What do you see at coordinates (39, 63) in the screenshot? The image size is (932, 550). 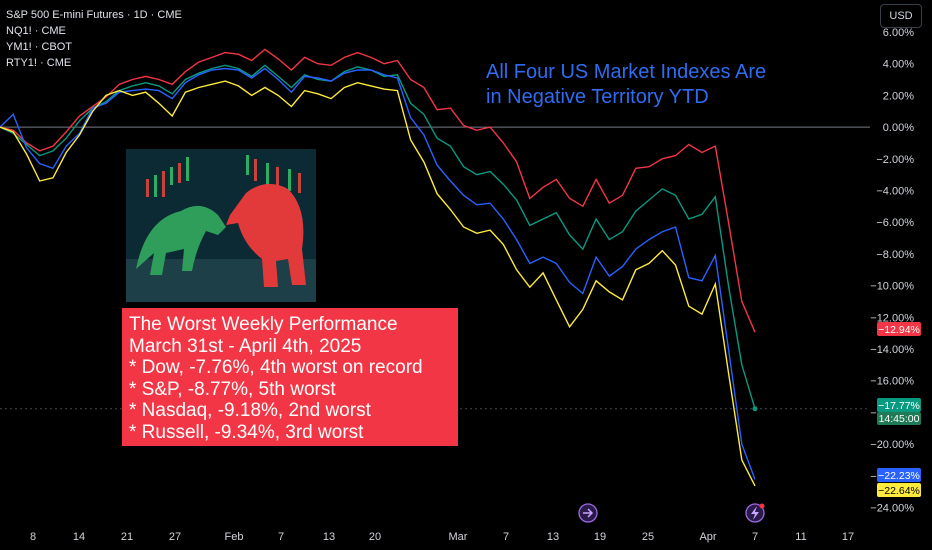 I see `legend-rty: RTY1! · CME` at bounding box center [39, 63].